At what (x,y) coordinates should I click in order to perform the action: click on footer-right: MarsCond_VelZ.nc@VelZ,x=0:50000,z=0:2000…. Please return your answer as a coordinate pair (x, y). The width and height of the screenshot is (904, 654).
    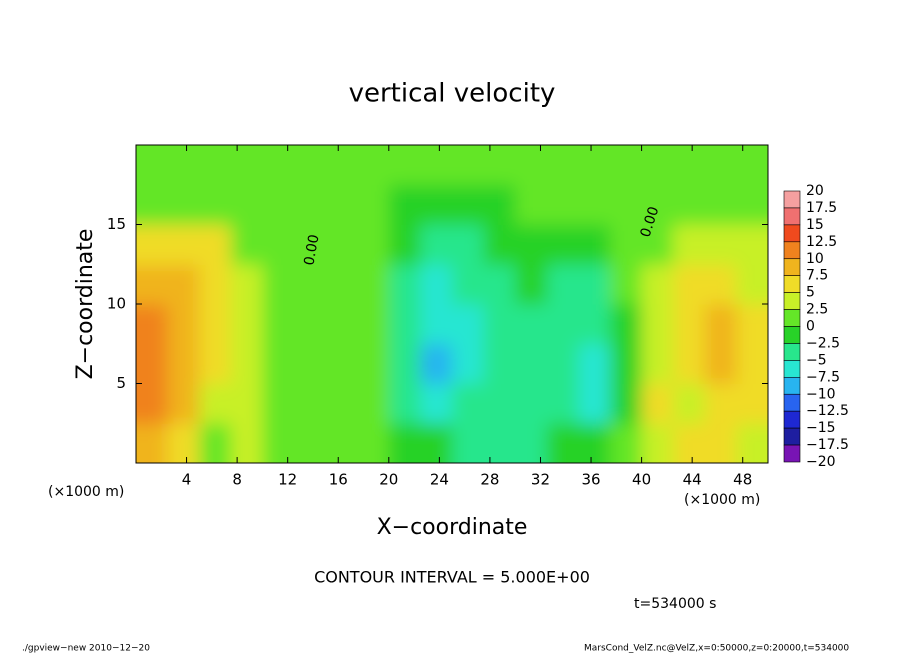
    Looking at the image, I should click on (716, 649).